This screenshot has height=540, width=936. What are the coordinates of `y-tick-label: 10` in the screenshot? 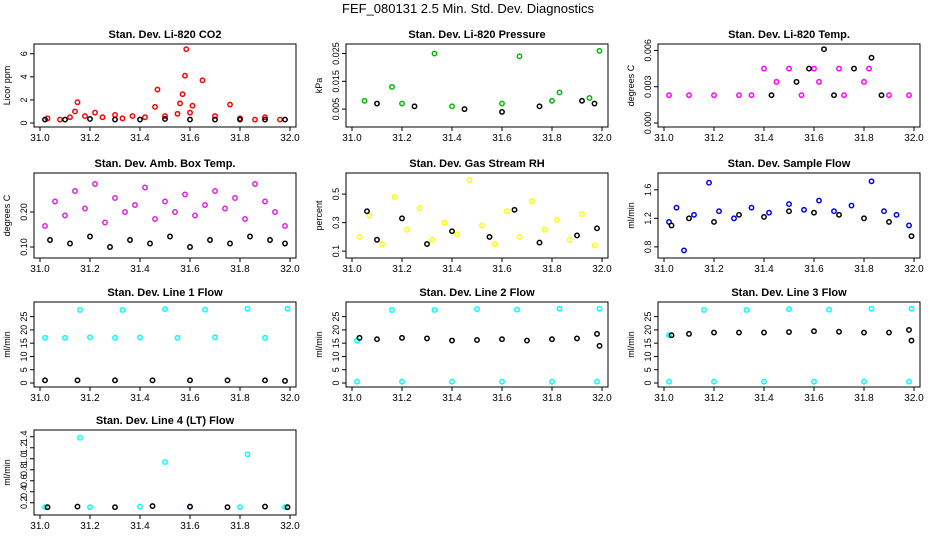 It's located at (336, 356).